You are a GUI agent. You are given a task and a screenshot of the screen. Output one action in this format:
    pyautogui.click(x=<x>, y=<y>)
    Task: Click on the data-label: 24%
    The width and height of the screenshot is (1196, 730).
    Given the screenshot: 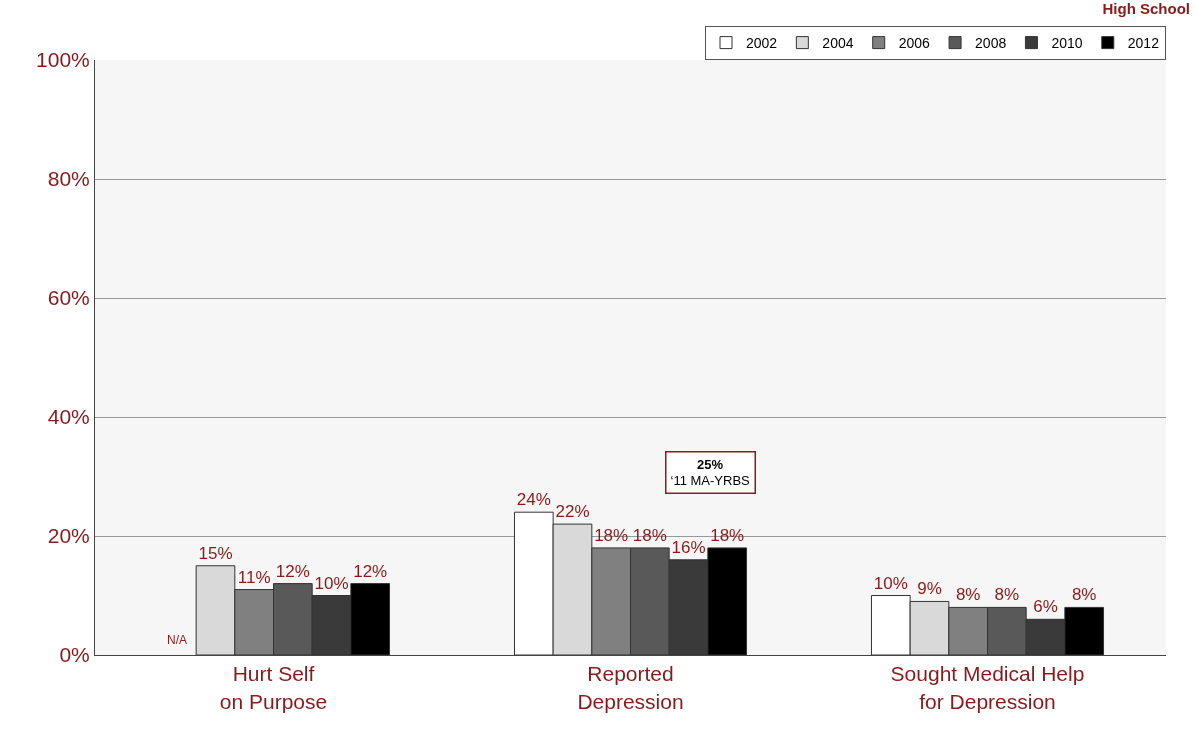 What is the action you would take?
    pyautogui.click(x=533, y=500)
    